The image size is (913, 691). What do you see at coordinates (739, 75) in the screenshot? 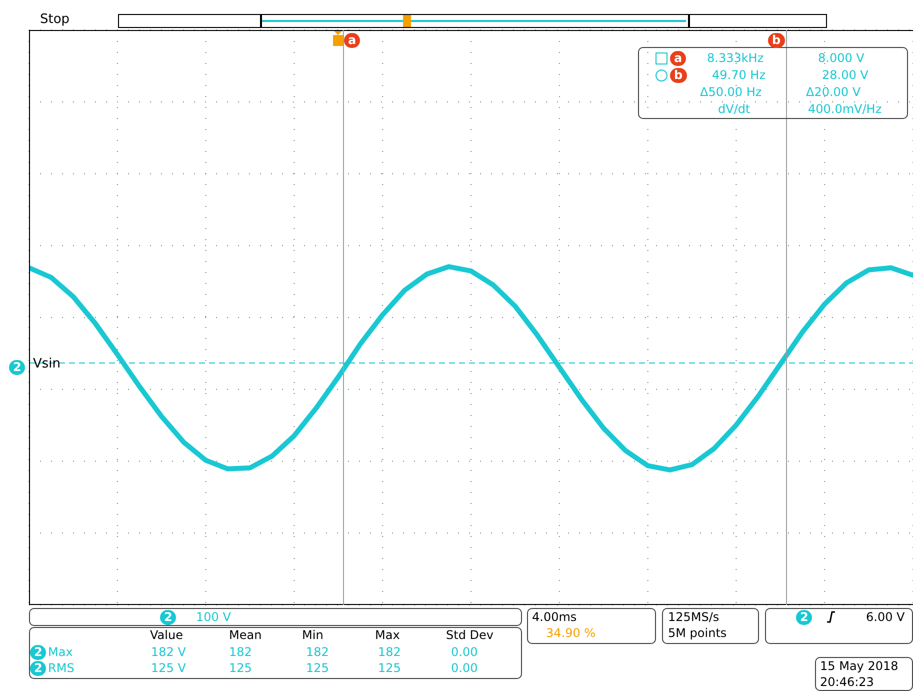
I see `text: 49.70 Hz` at bounding box center [739, 75].